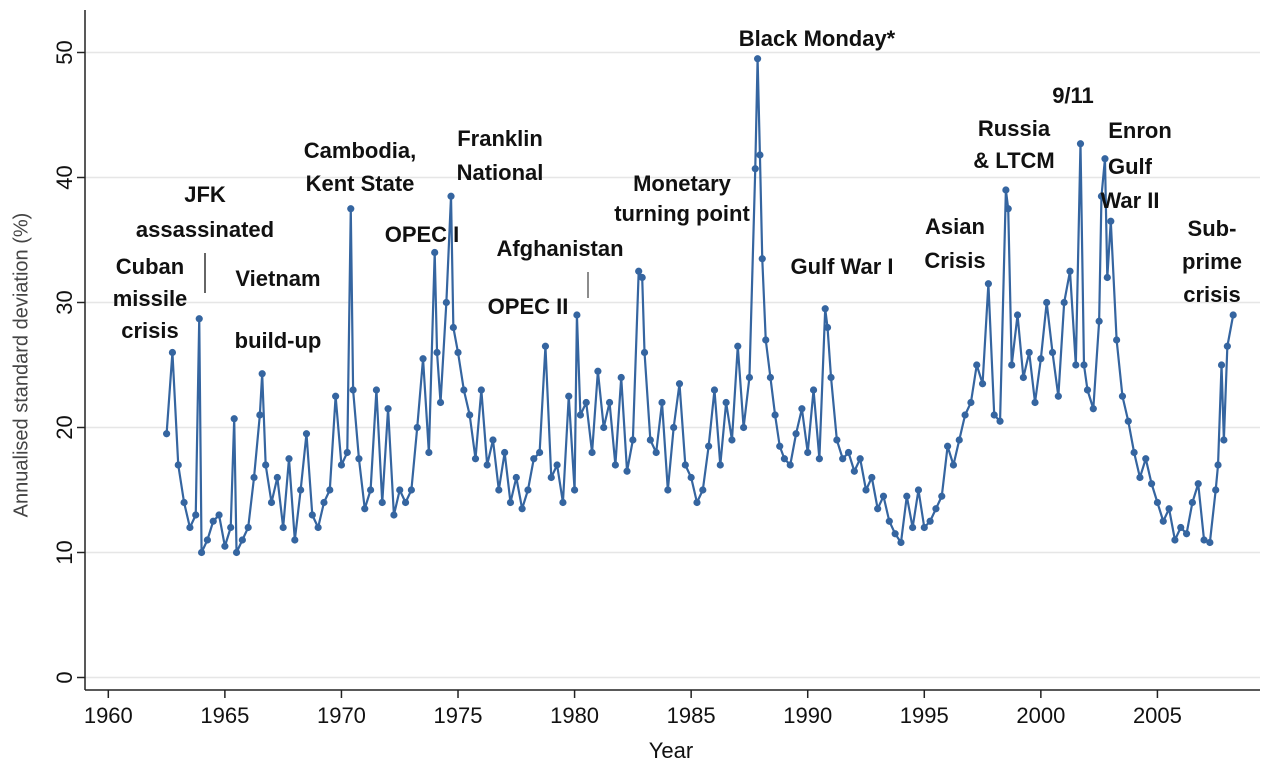 This screenshot has height=771, width=1272. Describe the element at coordinates (224, 715) in the screenshot. I see `x-tick-label: 1965` at that location.